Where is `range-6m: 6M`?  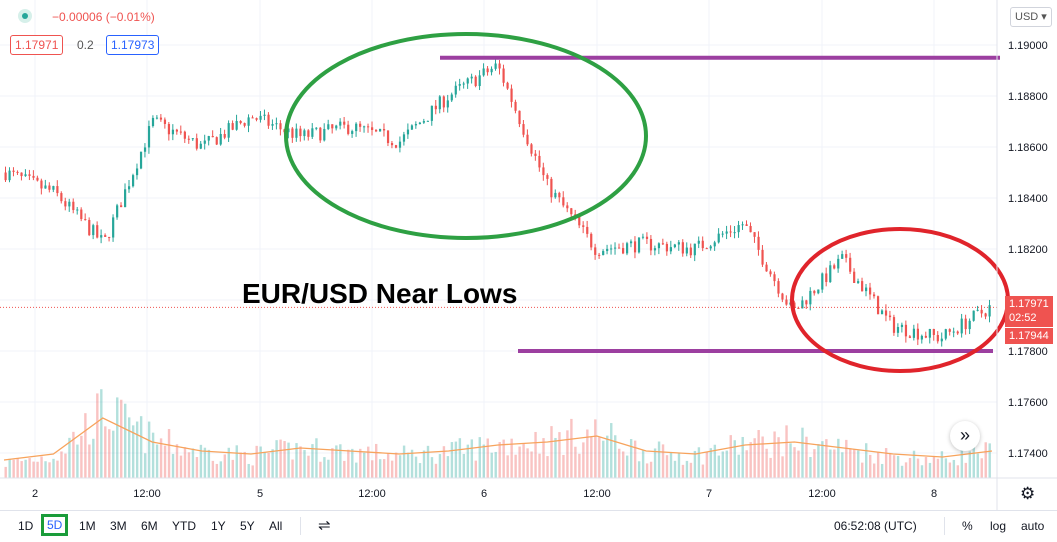 range-6m: 6M is located at coordinates (149, 526).